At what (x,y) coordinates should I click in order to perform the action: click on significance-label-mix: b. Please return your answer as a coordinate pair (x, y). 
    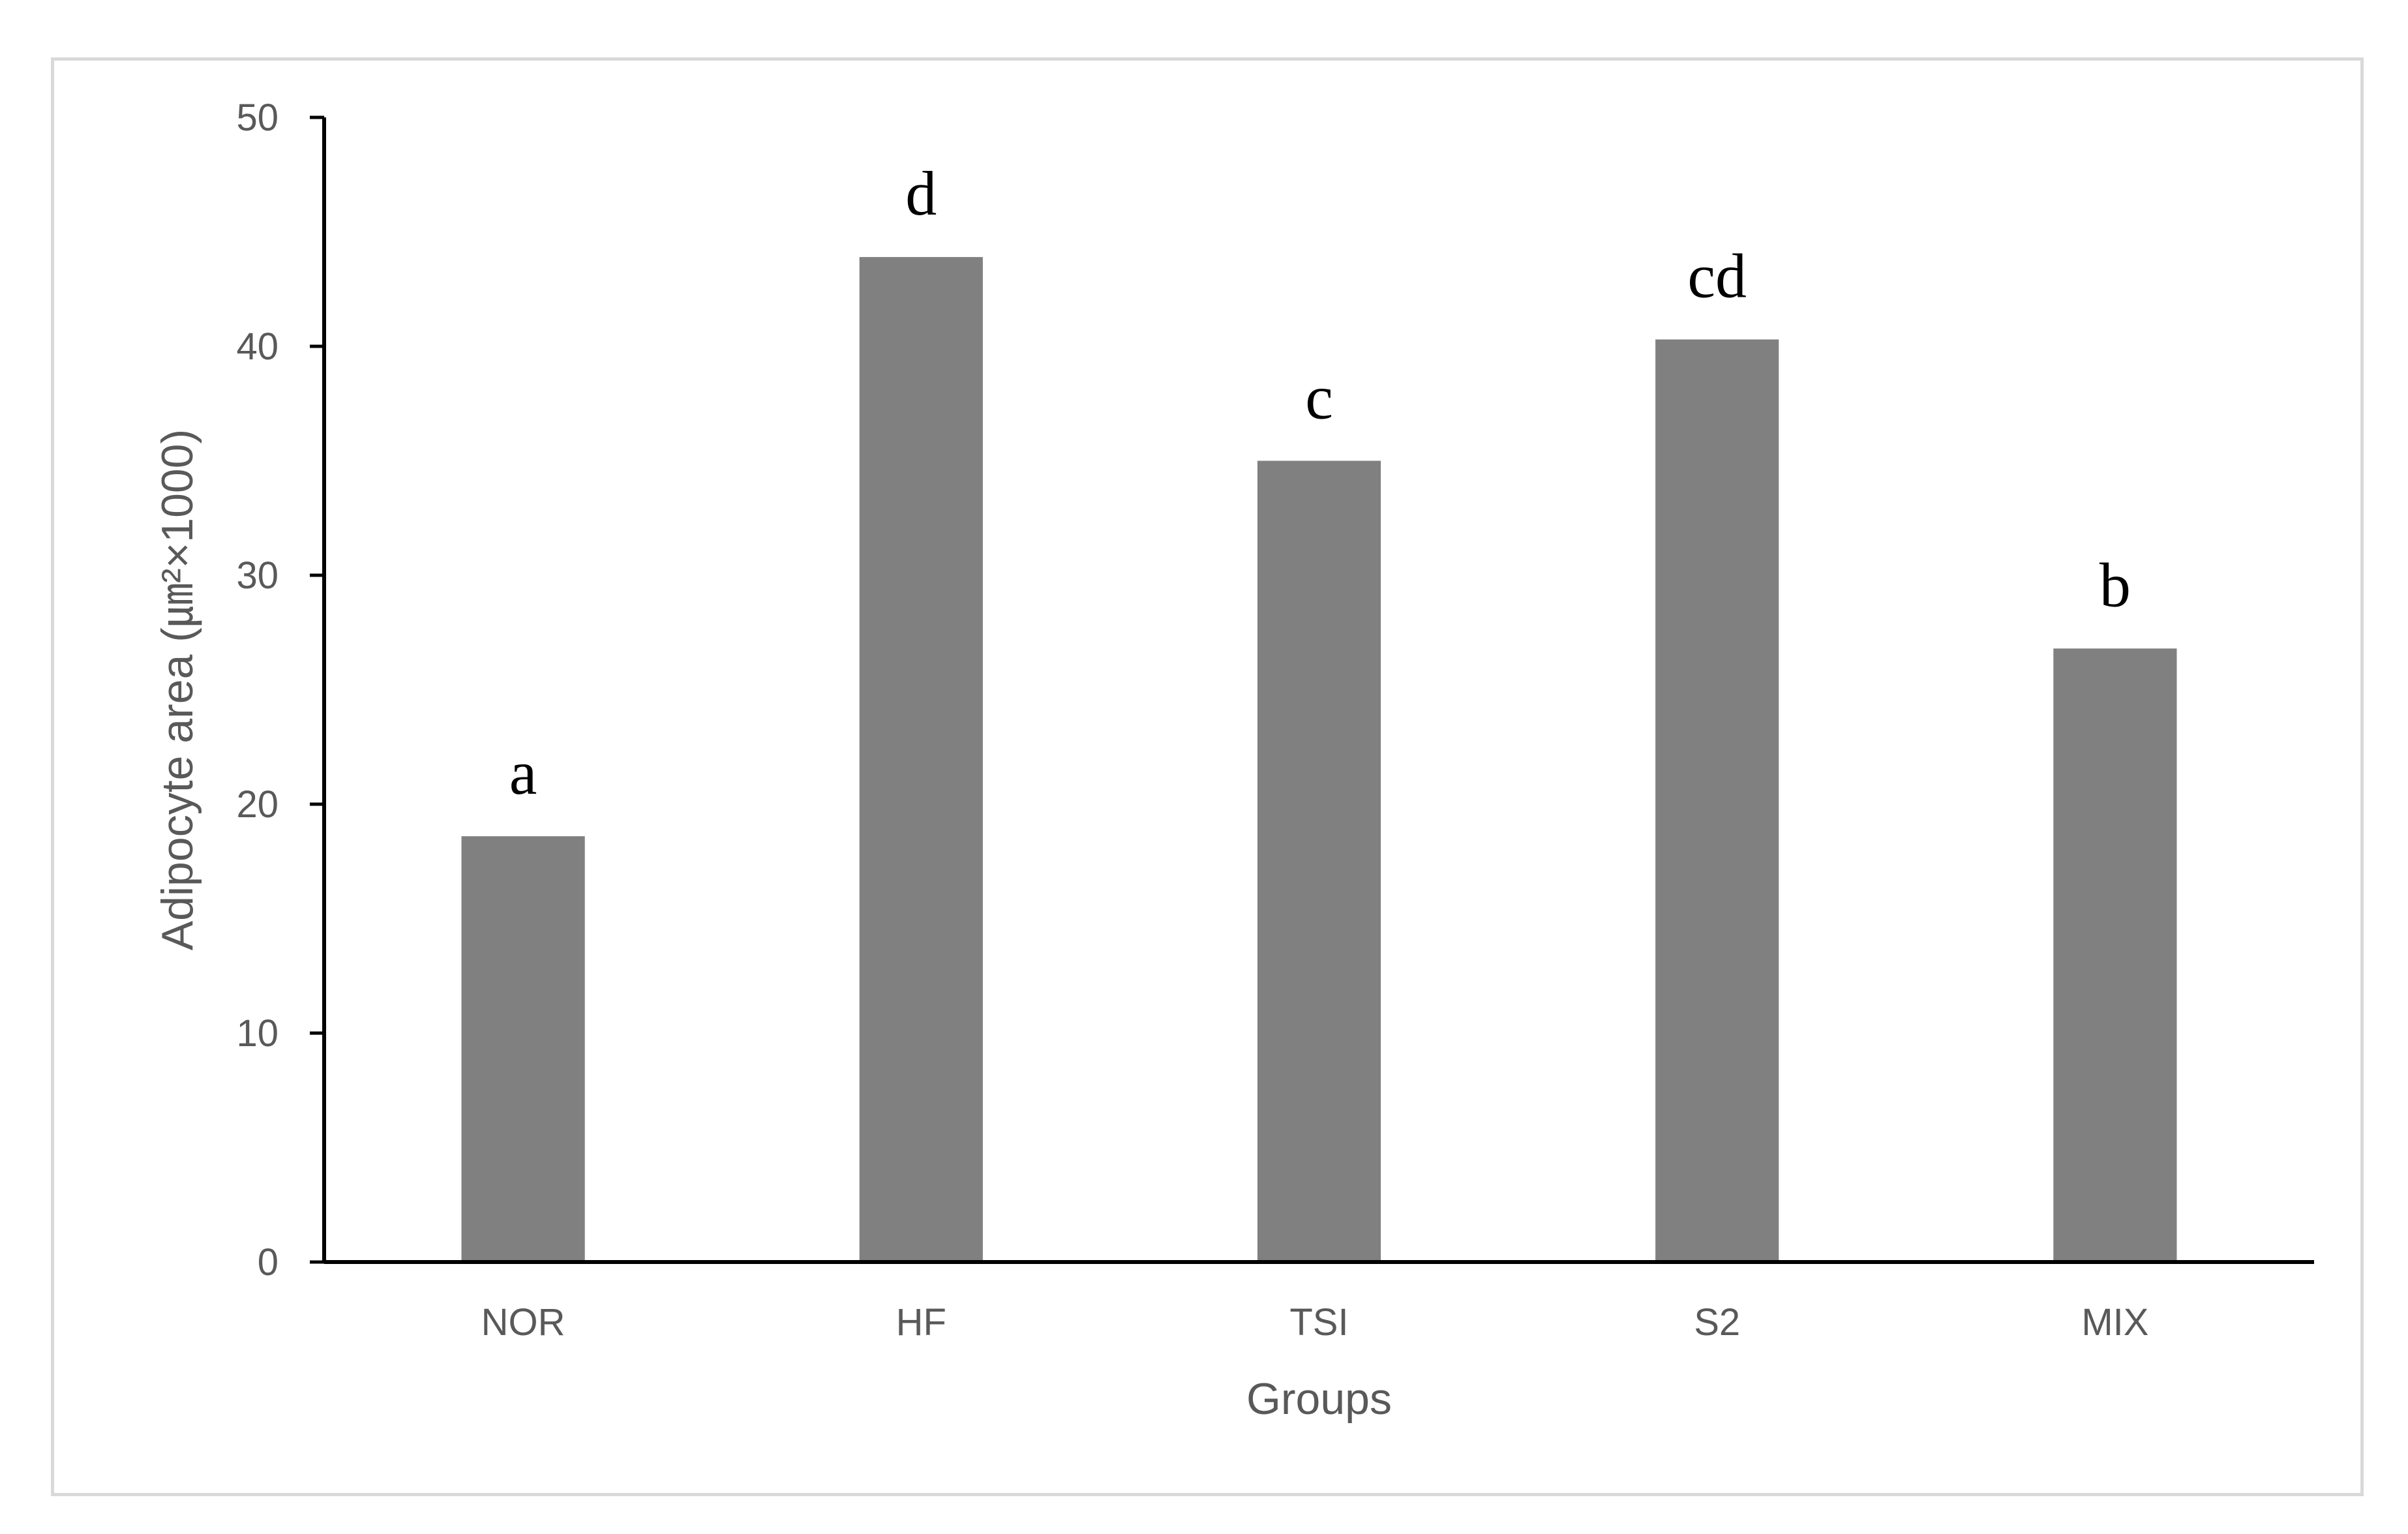
    Looking at the image, I should click on (2115, 585).